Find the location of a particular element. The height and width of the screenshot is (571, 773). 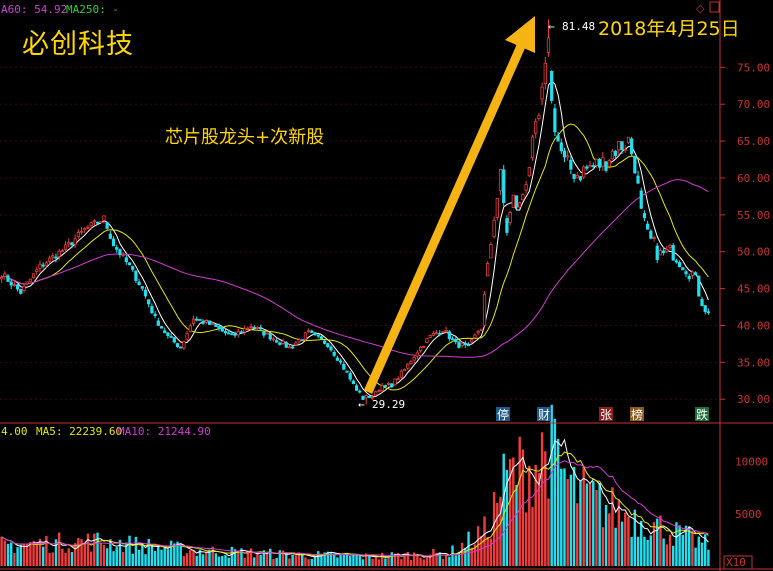

price-tick-label: 75.00 is located at coordinates (753, 67).